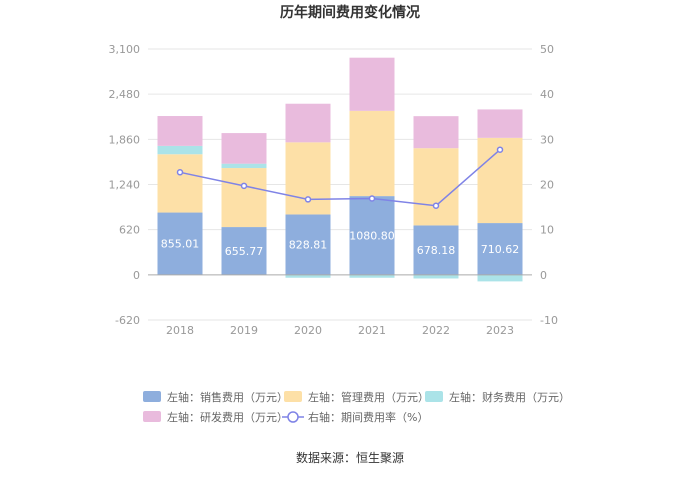 This screenshot has height=477, width=700. I want to click on rate-line, so click(340, 177).